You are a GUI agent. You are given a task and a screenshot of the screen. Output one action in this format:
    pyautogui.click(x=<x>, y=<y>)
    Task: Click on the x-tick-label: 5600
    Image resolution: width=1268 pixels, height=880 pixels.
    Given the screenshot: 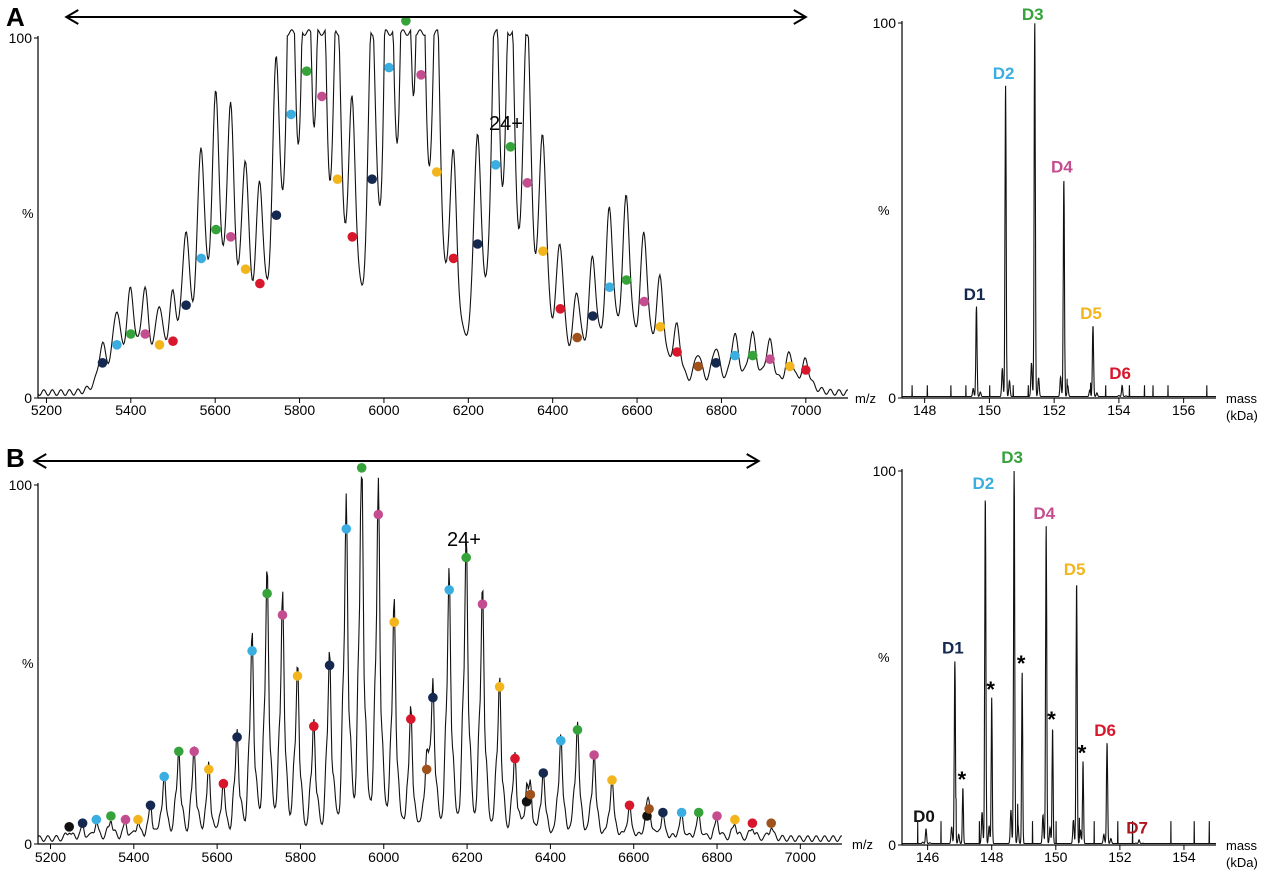 What is the action you would take?
    pyautogui.click(x=217, y=857)
    